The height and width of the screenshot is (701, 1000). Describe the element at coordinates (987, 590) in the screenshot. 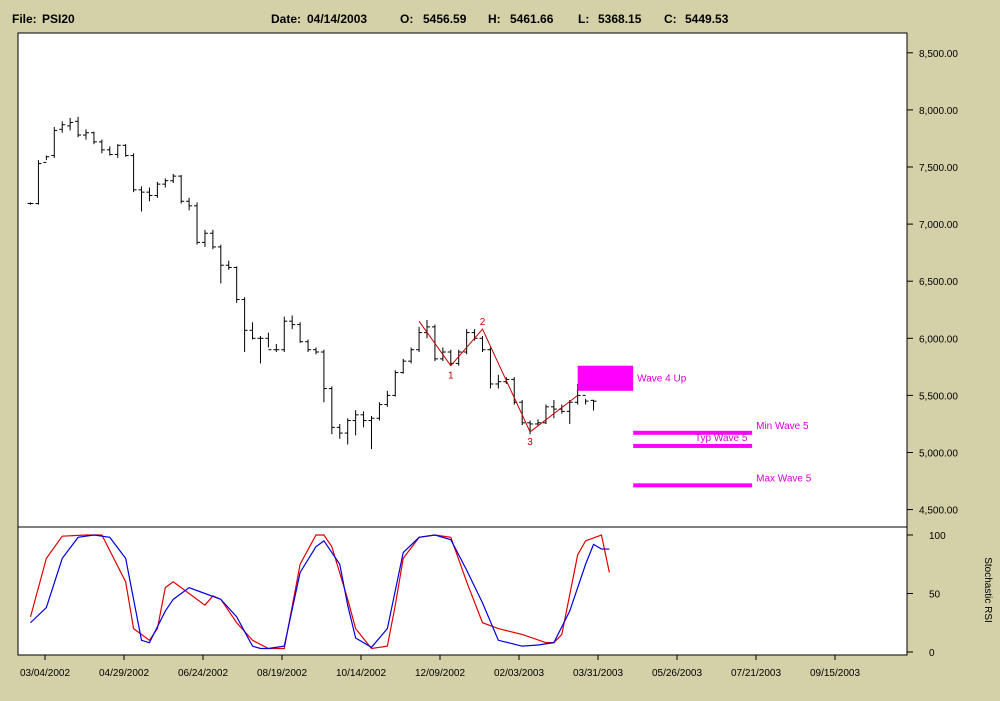

I see `stoch-axis-title: Stochastic RSI` at that location.